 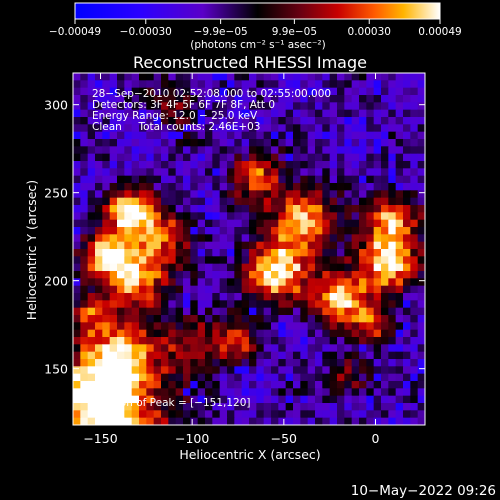 What do you see at coordinates (56, 105) in the screenshot?
I see `y-tick-label: 300` at bounding box center [56, 105].